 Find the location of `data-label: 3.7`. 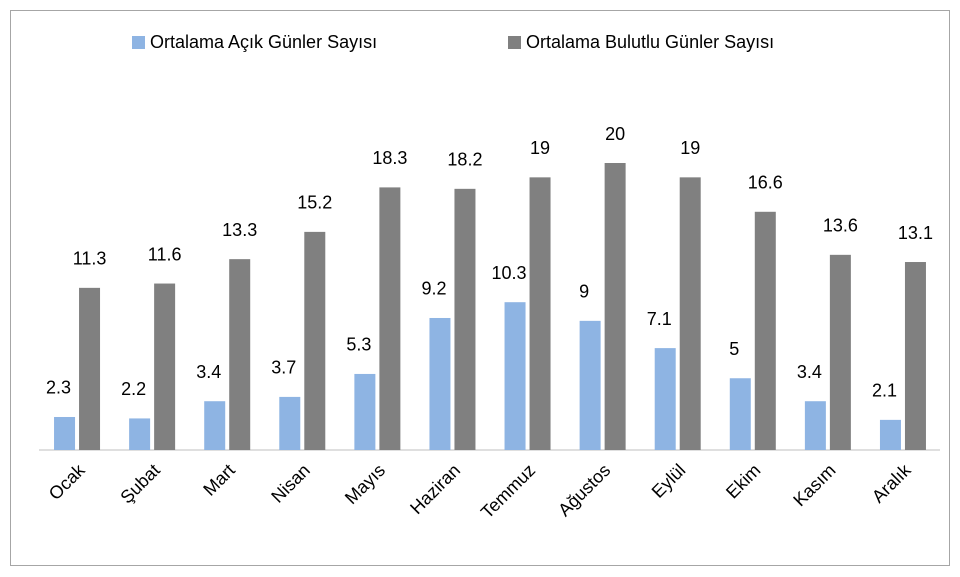

data-label: 3.7 is located at coordinates (283, 368).